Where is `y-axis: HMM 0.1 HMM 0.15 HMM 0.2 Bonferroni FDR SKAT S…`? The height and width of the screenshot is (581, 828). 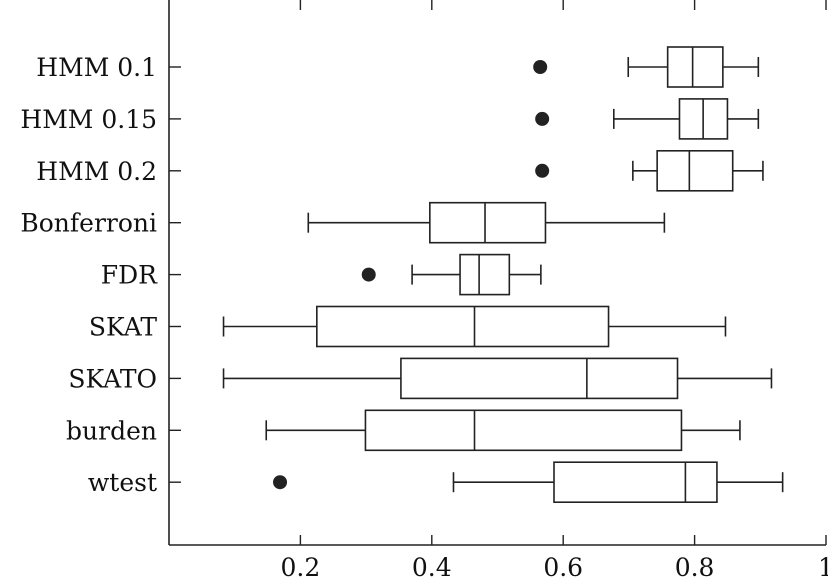
y-axis: HMM 0.1 HMM 0.15 HMM 0.2 Bonferroni FDR SKAT S… is located at coordinates (100, 275).